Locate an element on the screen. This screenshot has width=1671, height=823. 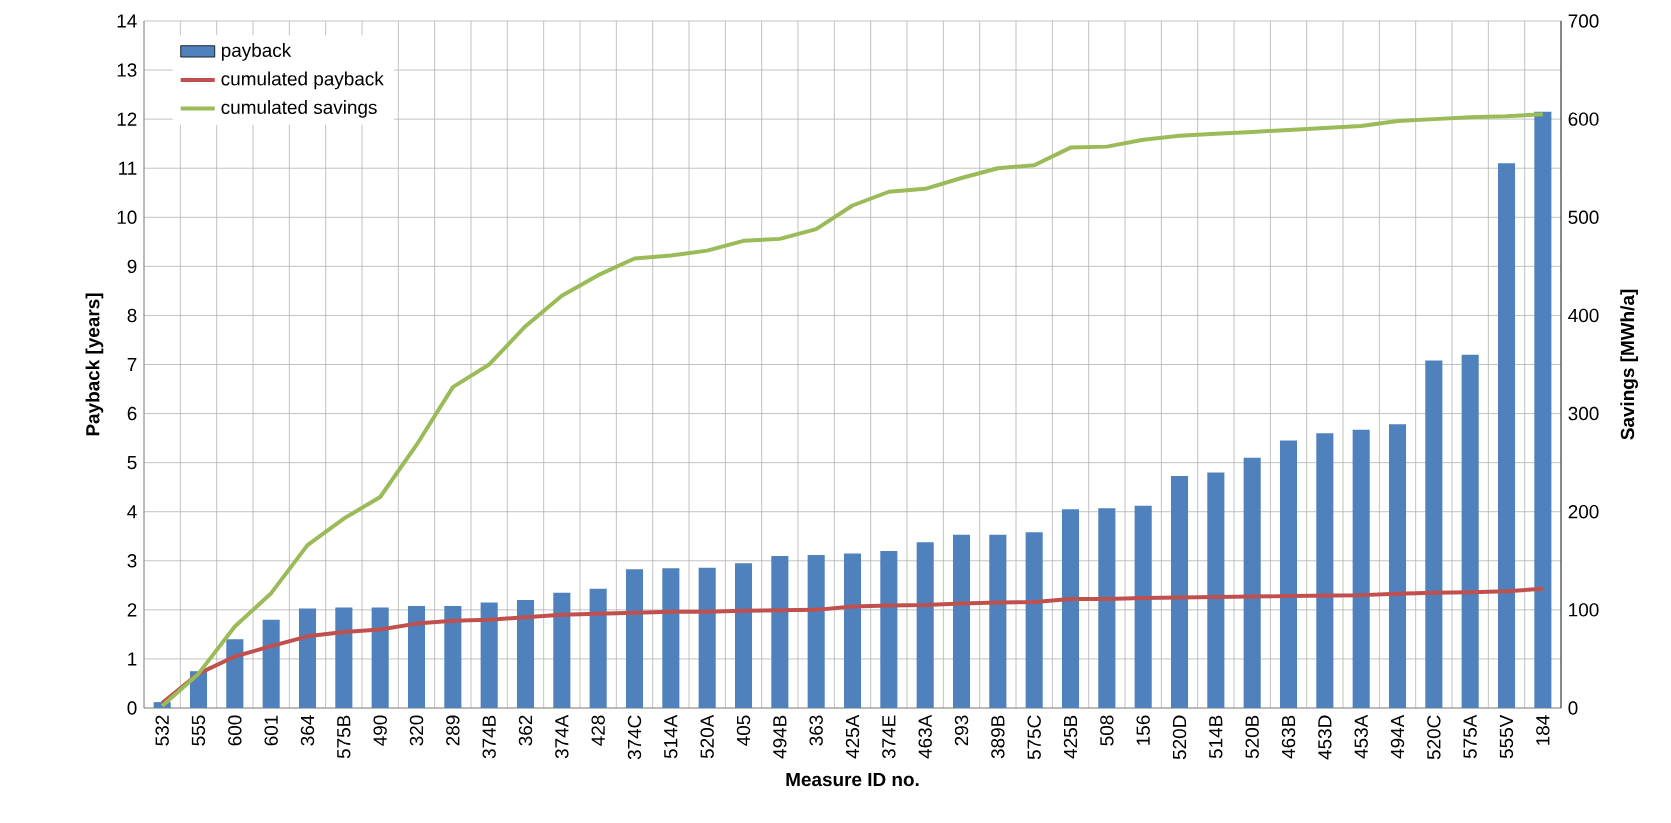
x-tick-label: 362 is located at coordinates (525, 730).